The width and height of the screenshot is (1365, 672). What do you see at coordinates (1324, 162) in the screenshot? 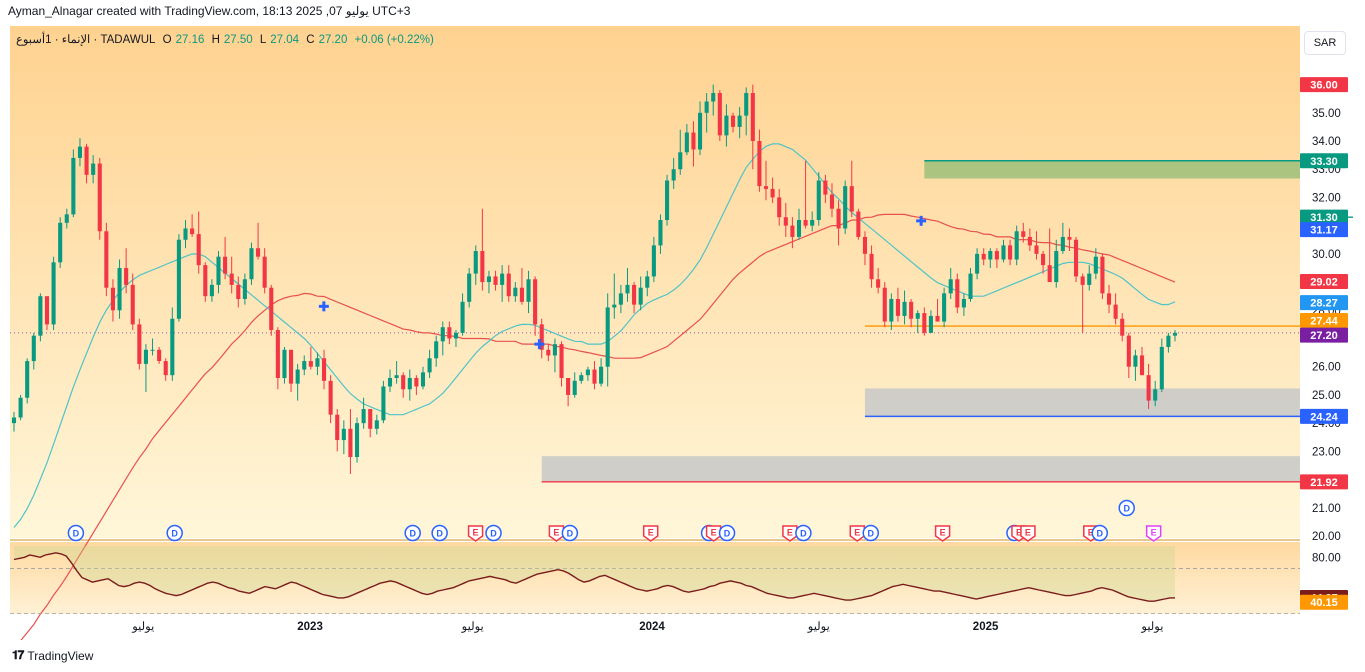
I see `price-tag-text: 33.30` at bounding box center [1324, 162].